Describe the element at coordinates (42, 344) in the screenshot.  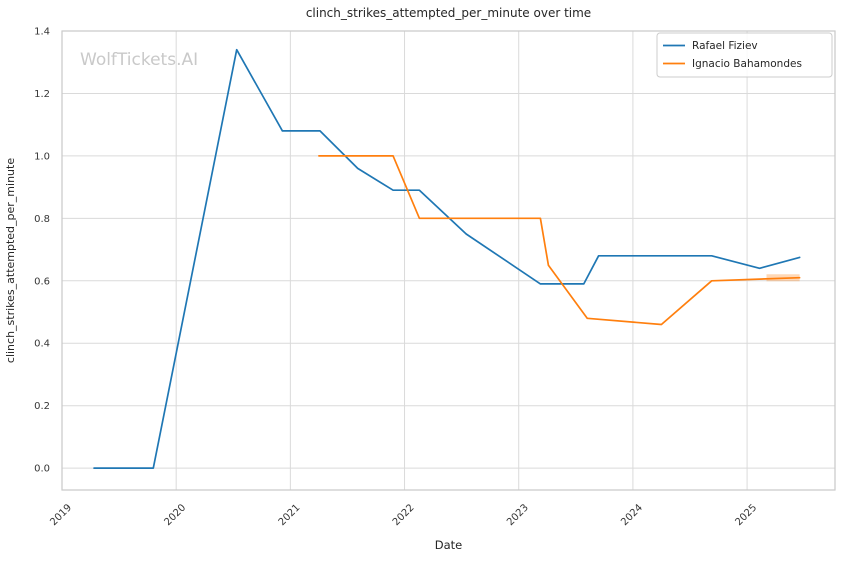
I see `y-tick-label: 0.4` at that location.